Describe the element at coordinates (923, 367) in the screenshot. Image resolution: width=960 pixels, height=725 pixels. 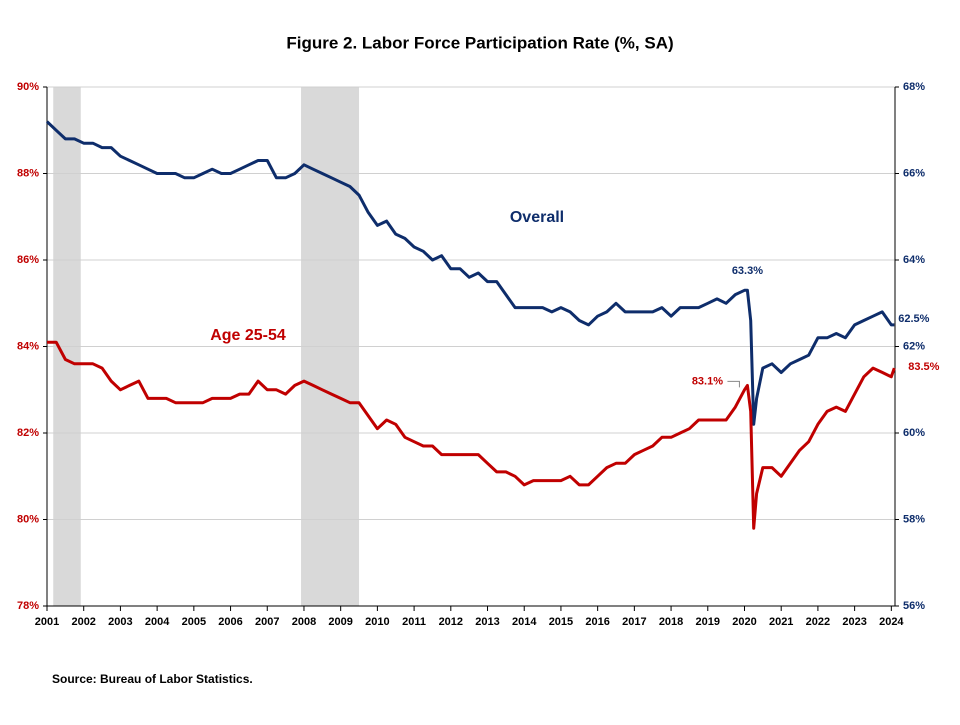
I see `annotation: 83.5%` at that location.